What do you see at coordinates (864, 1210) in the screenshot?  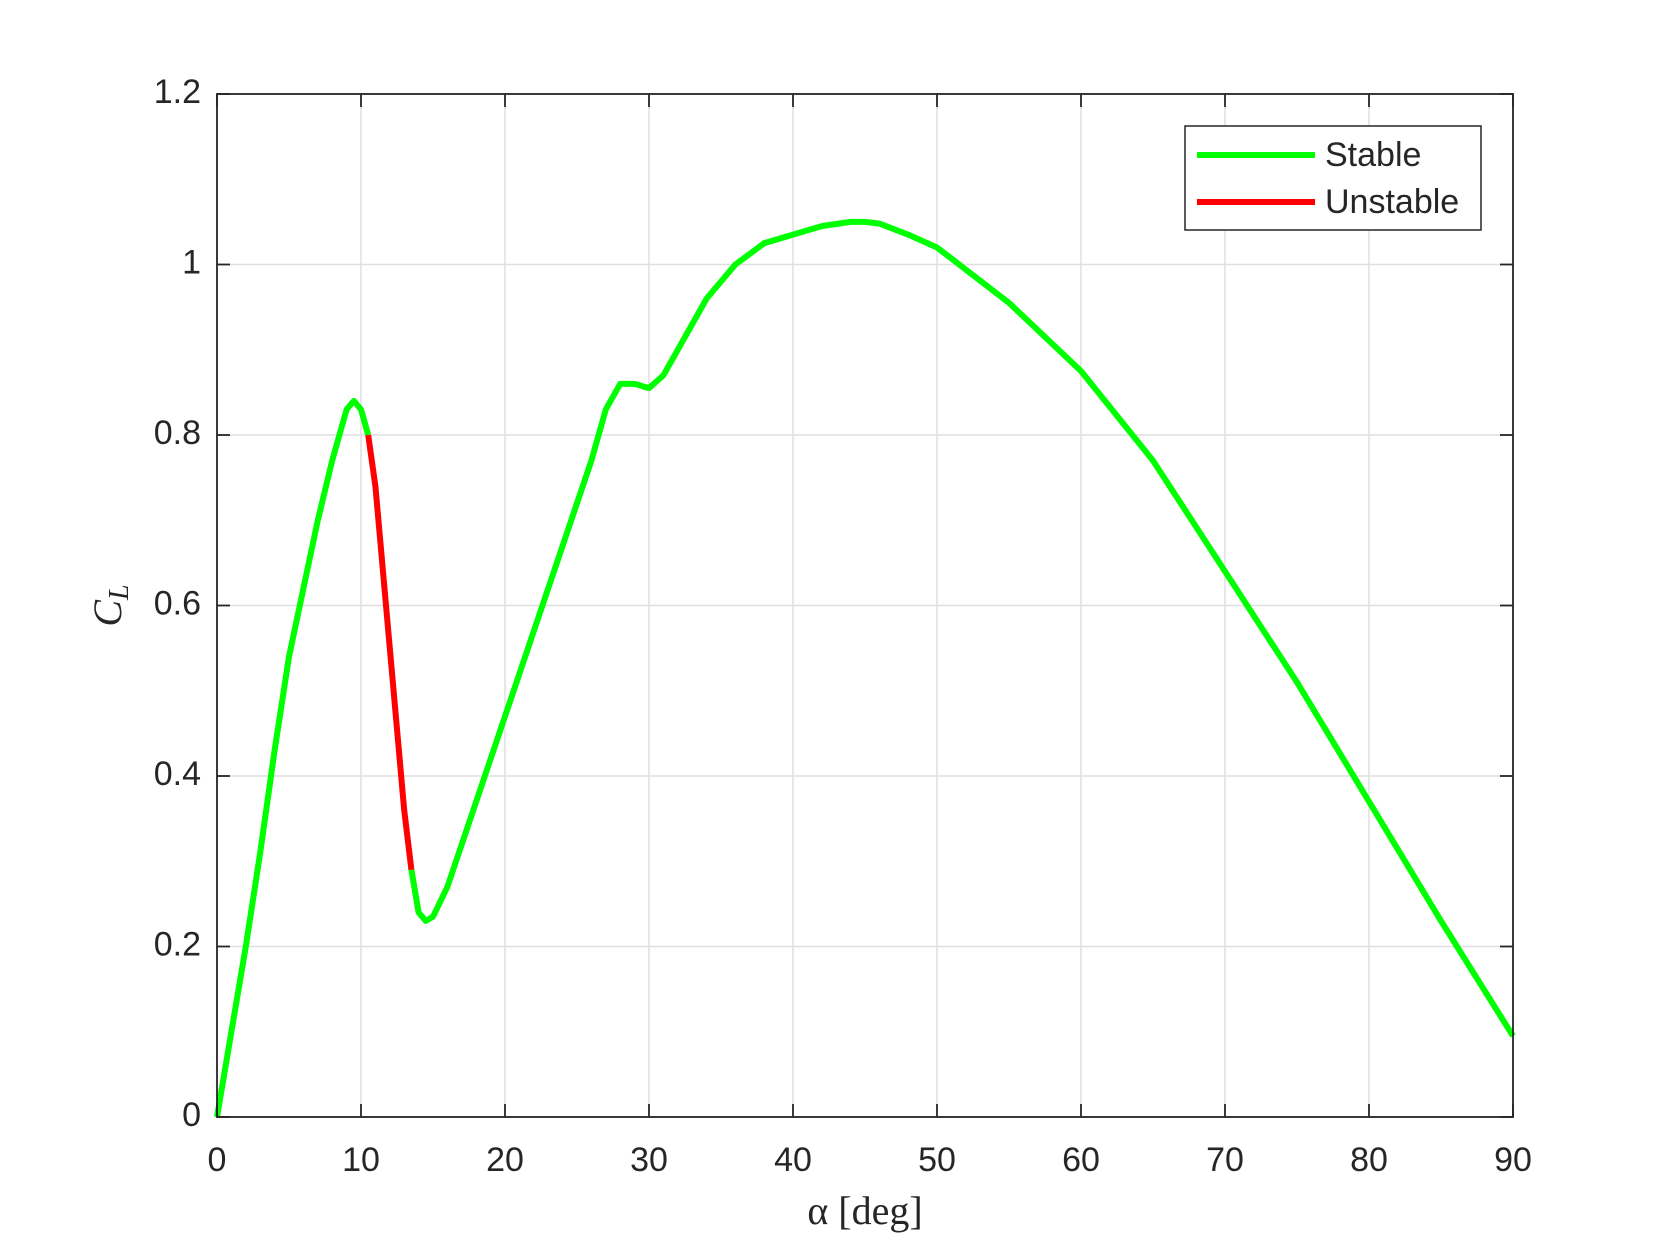 I see `x-axis-label: α [deg]` at bounding box center [864, 1210].